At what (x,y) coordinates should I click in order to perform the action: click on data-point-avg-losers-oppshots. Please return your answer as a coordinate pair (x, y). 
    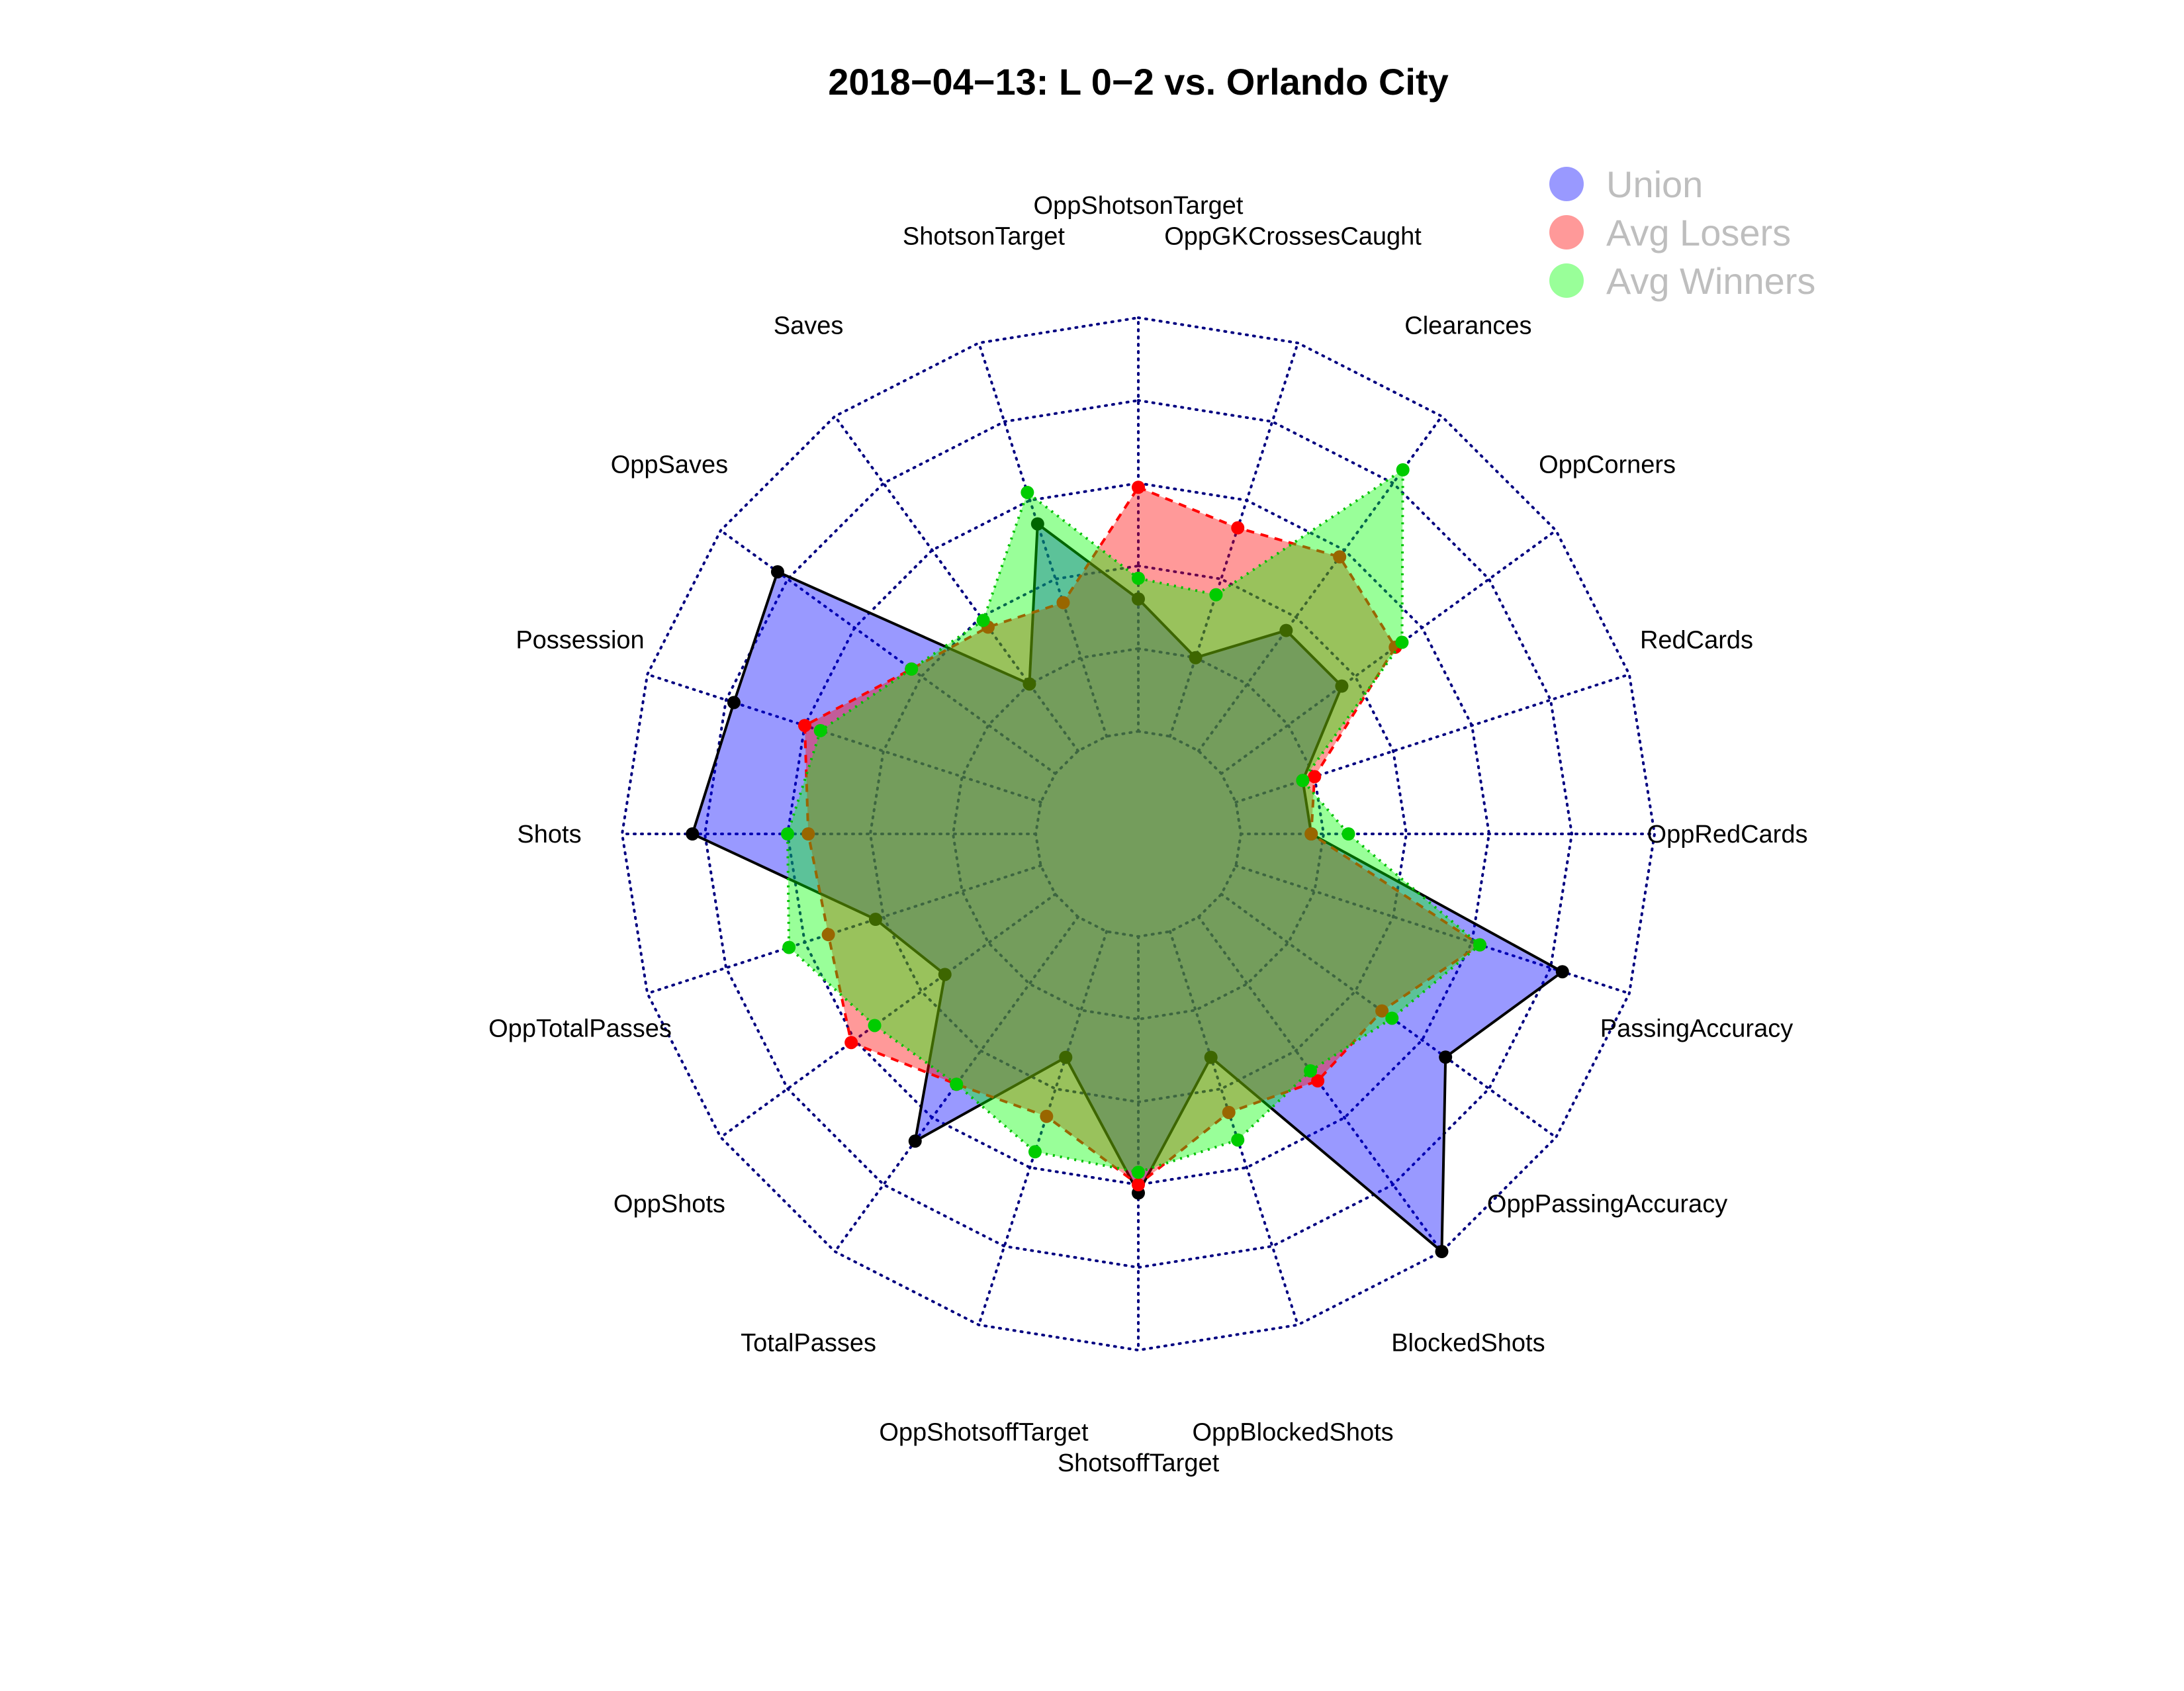
    Looking at the image, I should click on (851, 1043).